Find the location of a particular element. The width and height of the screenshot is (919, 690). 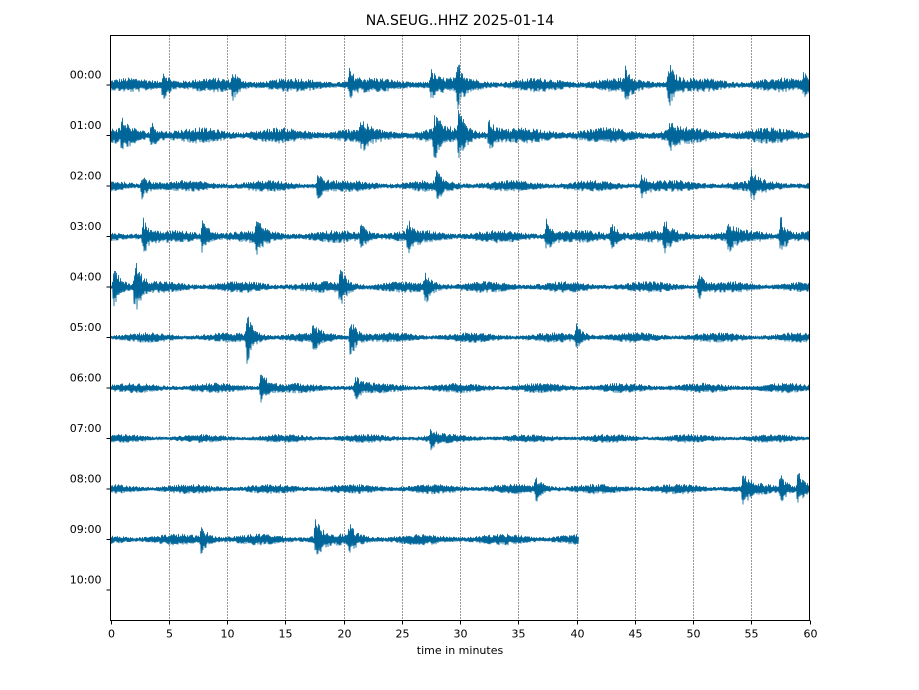

x-tick-label: 20 is located at coordinates (345, 634).